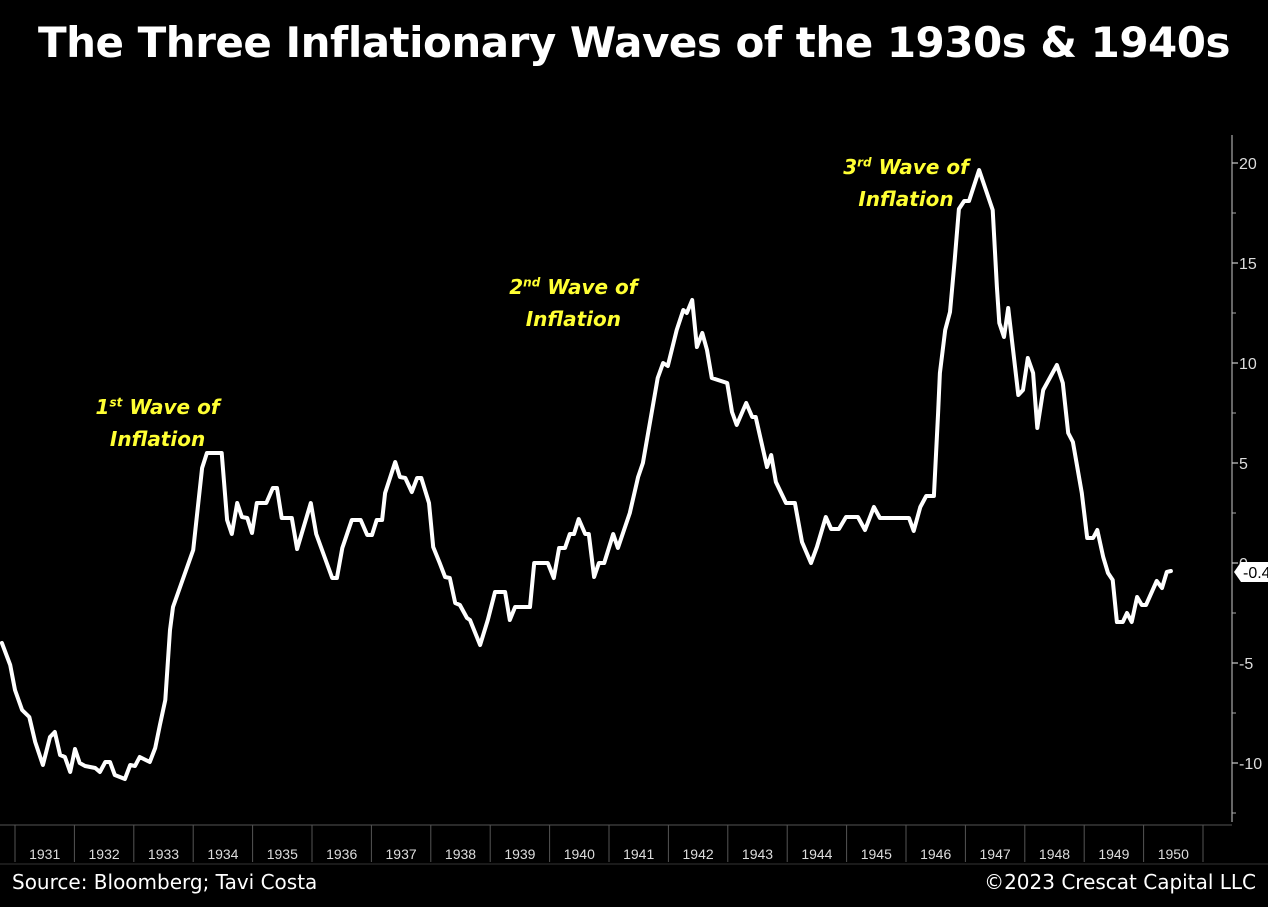 This screenshot has height=907, width=1268. Describe the element at coordinates (104, 854) in the screenshot. I see `x-tick-label: 1932` at that location.